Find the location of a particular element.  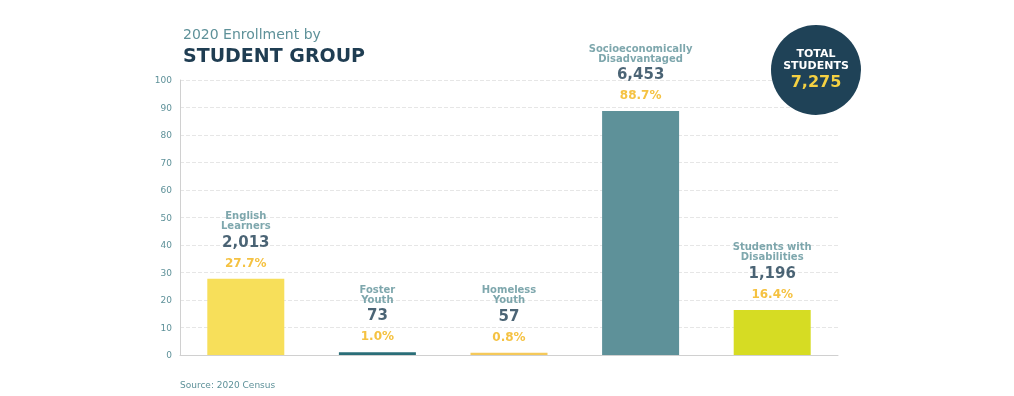

chart-title: STUDENT GROUP is located at coordinates (274, 54).